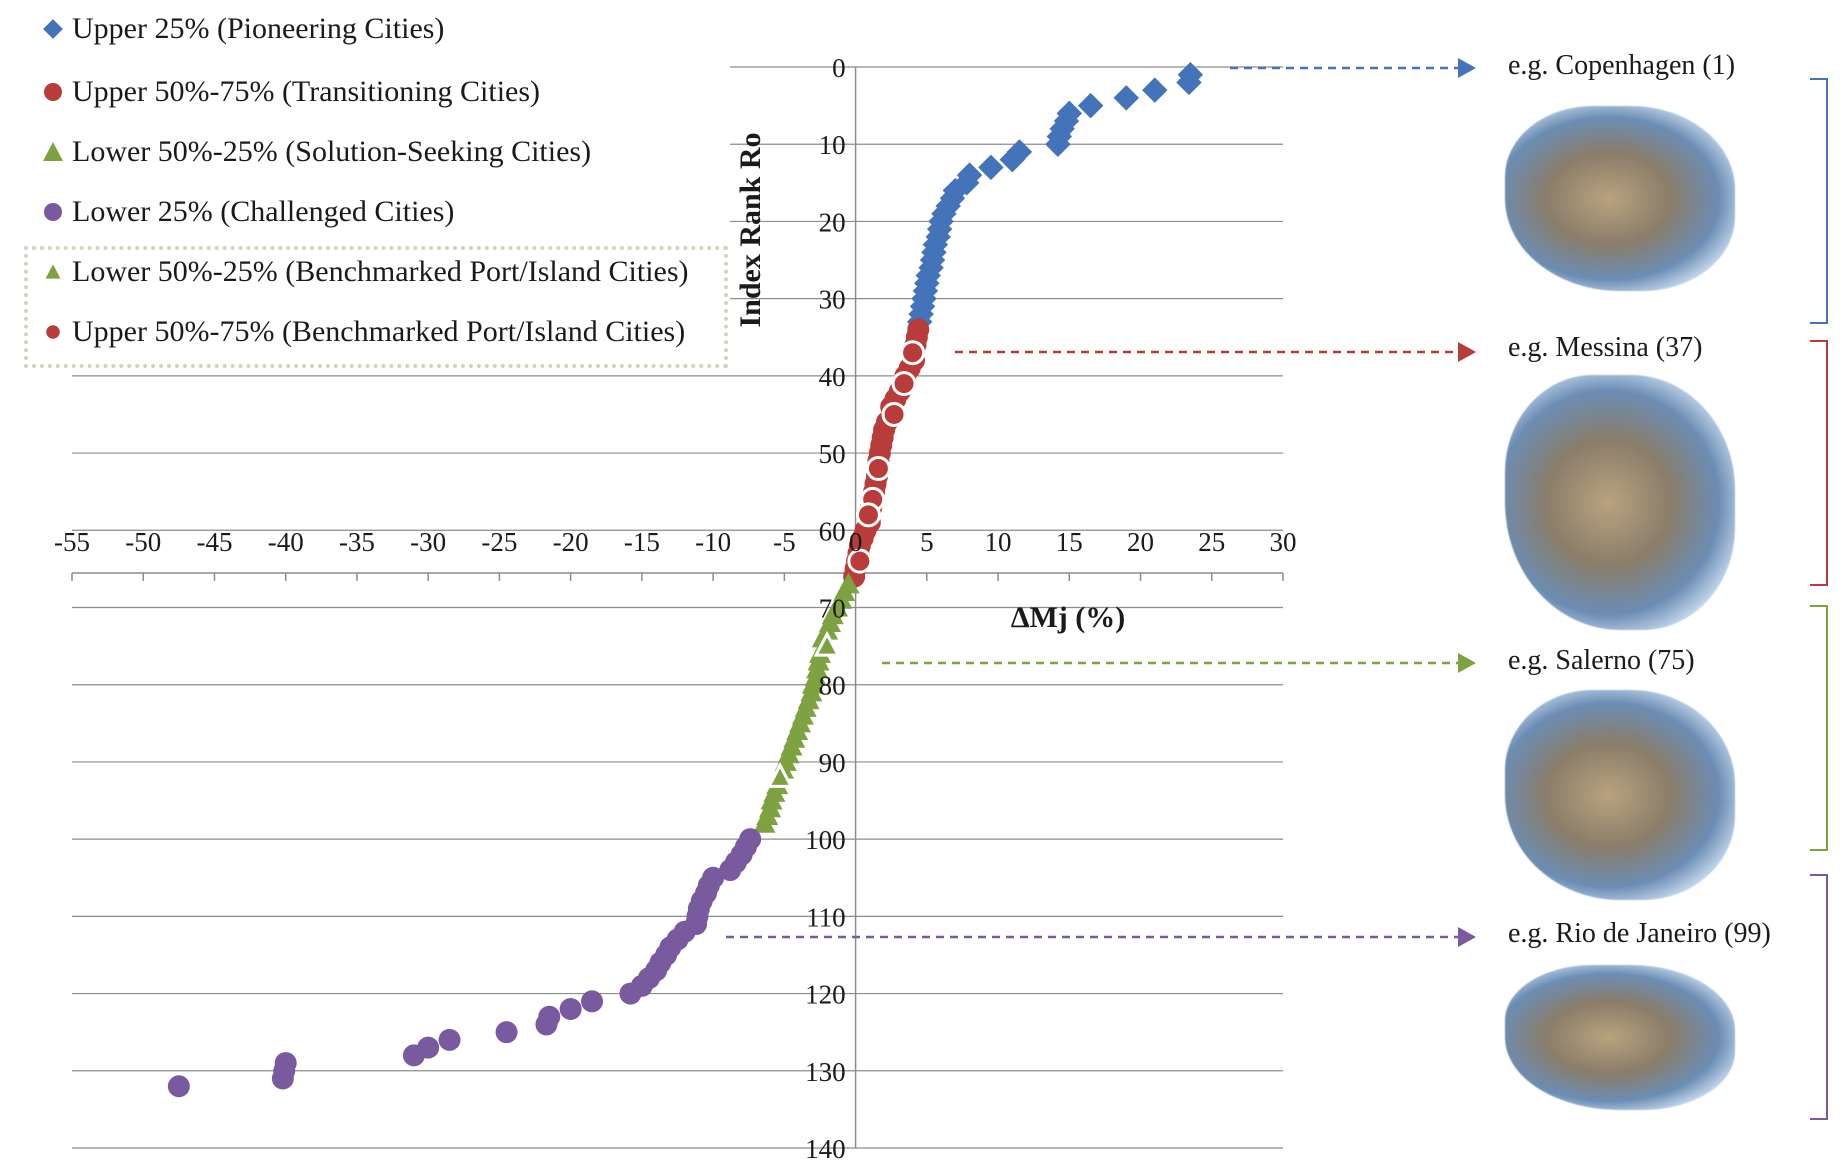  What do you see at coordinates (642, 542) in the screenshot?
I see `x-tick-label: -15` at bounding box center [642, 542].